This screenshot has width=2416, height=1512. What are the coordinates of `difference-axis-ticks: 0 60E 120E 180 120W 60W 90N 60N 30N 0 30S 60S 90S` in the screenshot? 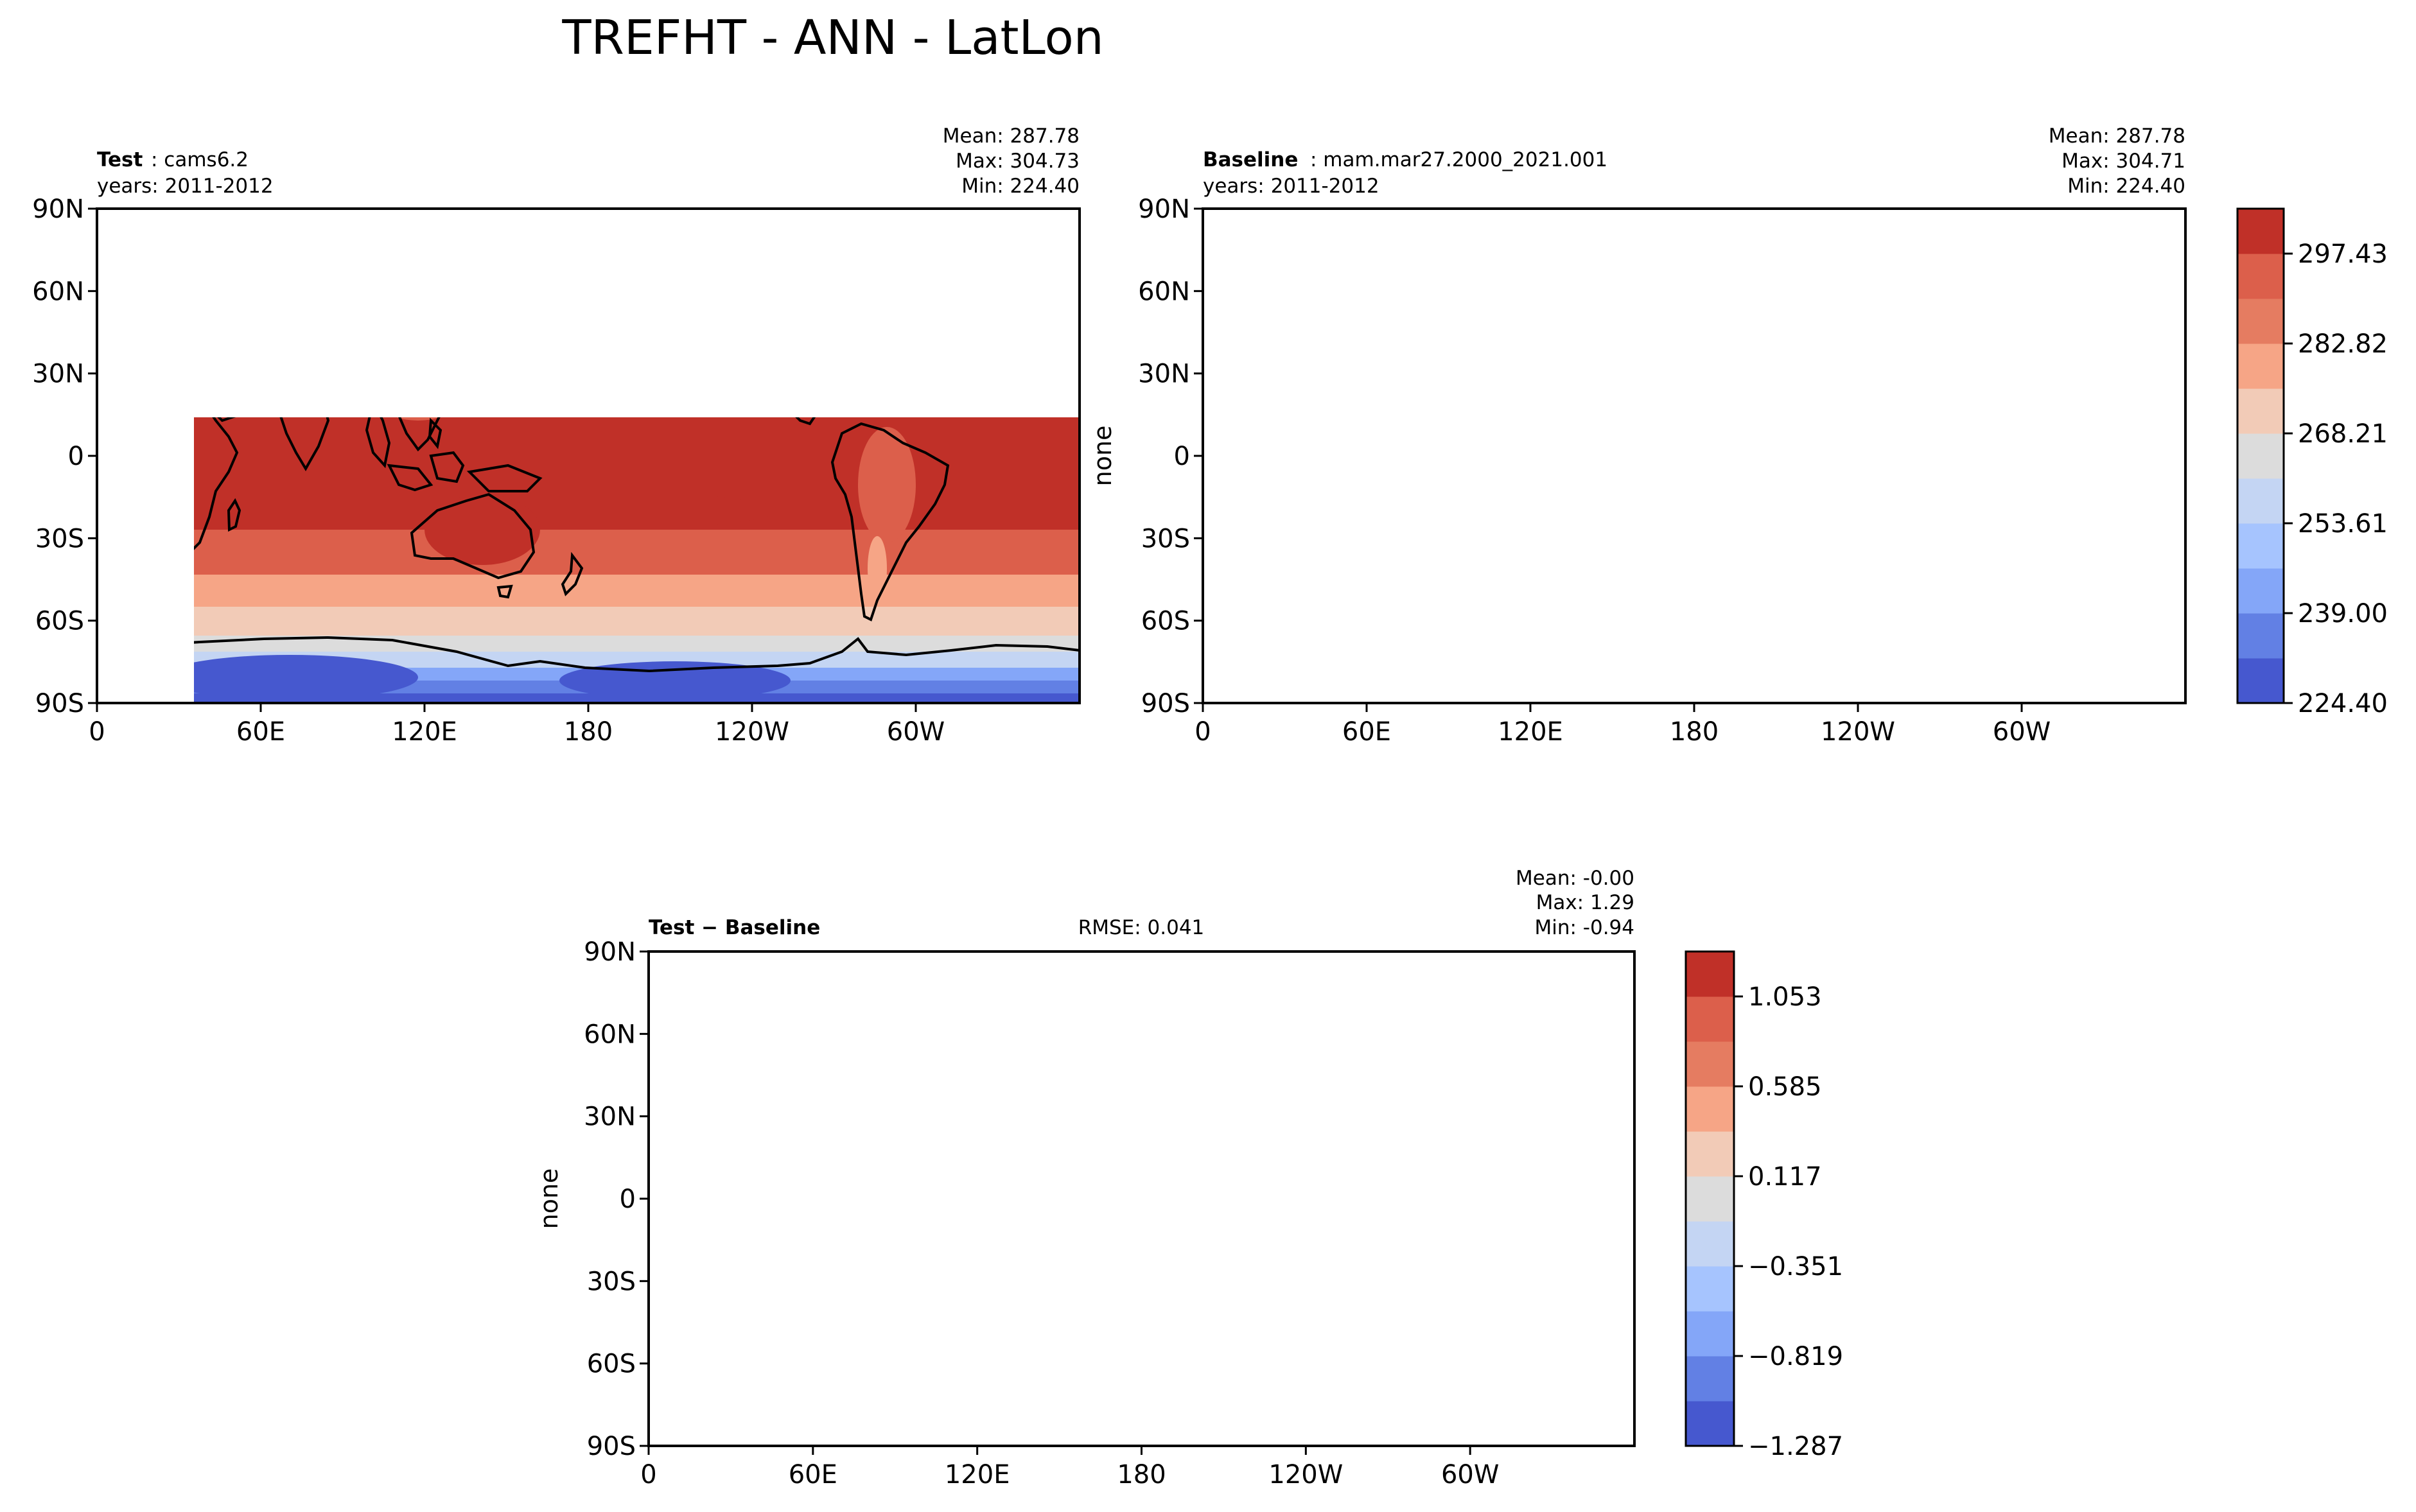 It's located at (1041, 1213).